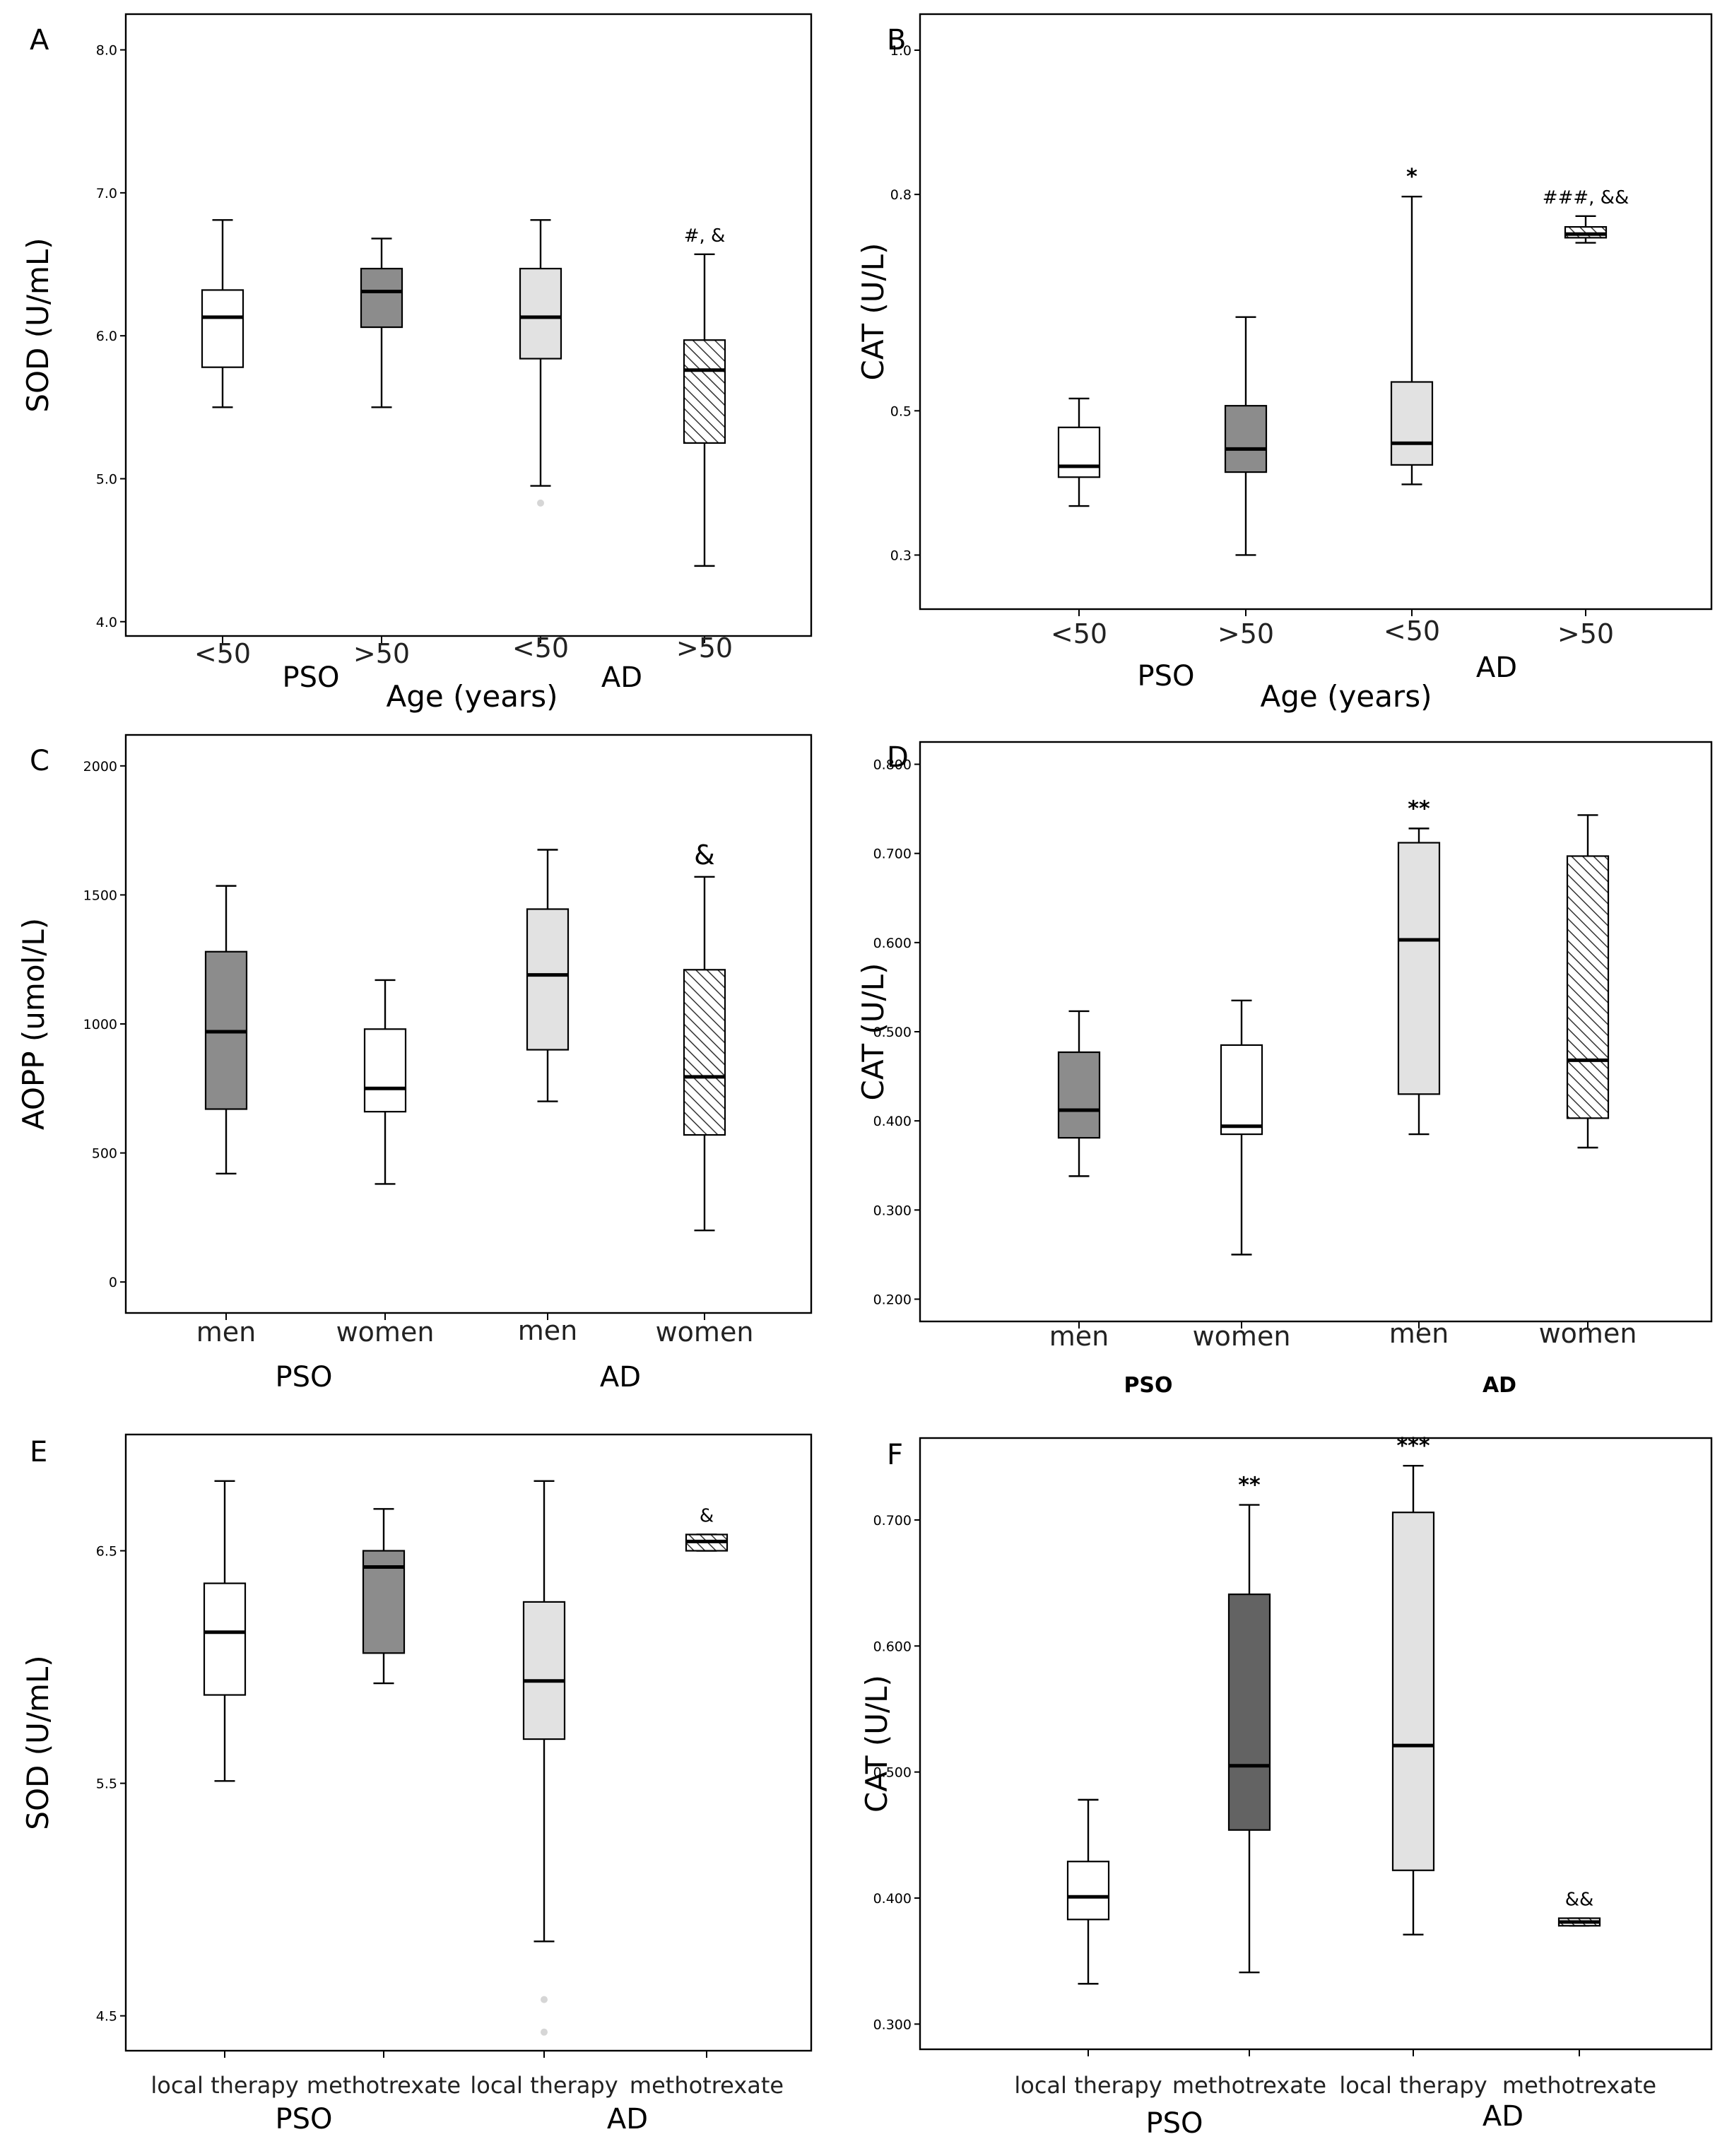 This screenshot has width=1727, height=2156. What do you see at coordinates (33, 1024) in the screenshot?
I see `y-axis-label: AOPP (umol/L)` at bounding box center [33, 1024].